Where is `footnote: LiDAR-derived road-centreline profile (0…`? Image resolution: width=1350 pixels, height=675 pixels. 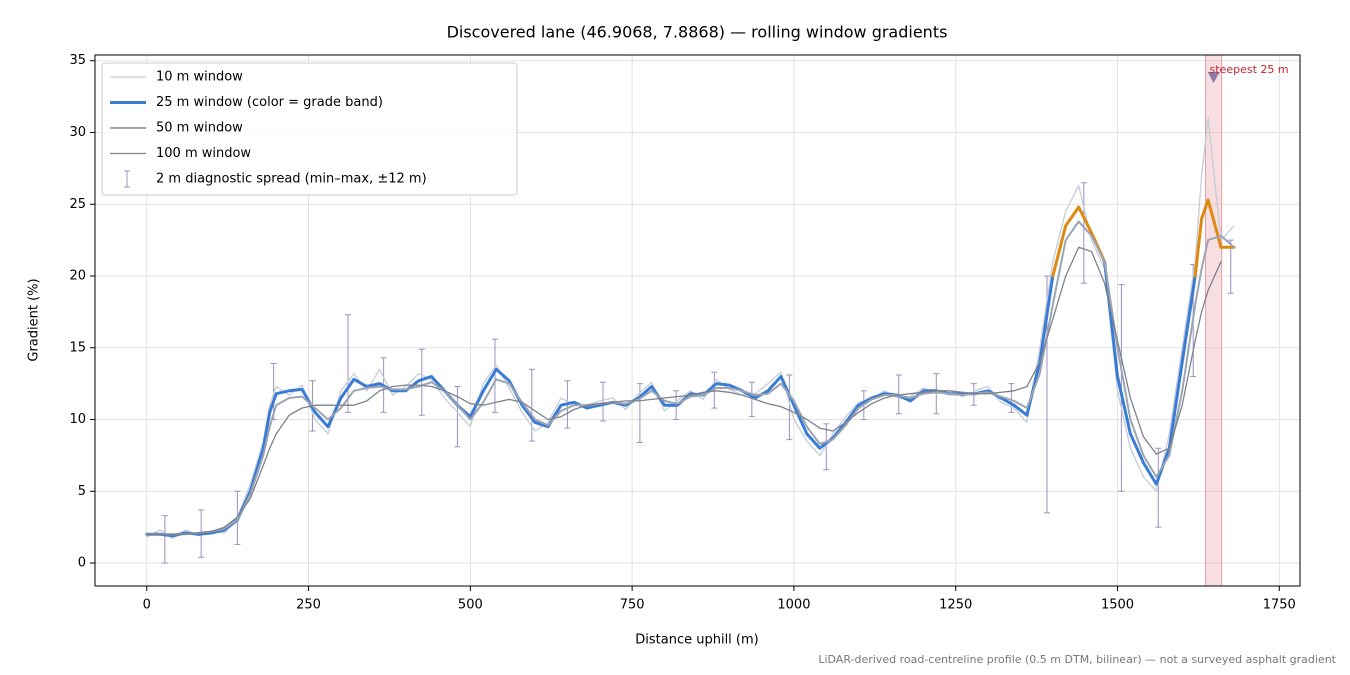
footnote: LiDAR-derived road-centreline profile (0… is located at coordinates (1077, 659).